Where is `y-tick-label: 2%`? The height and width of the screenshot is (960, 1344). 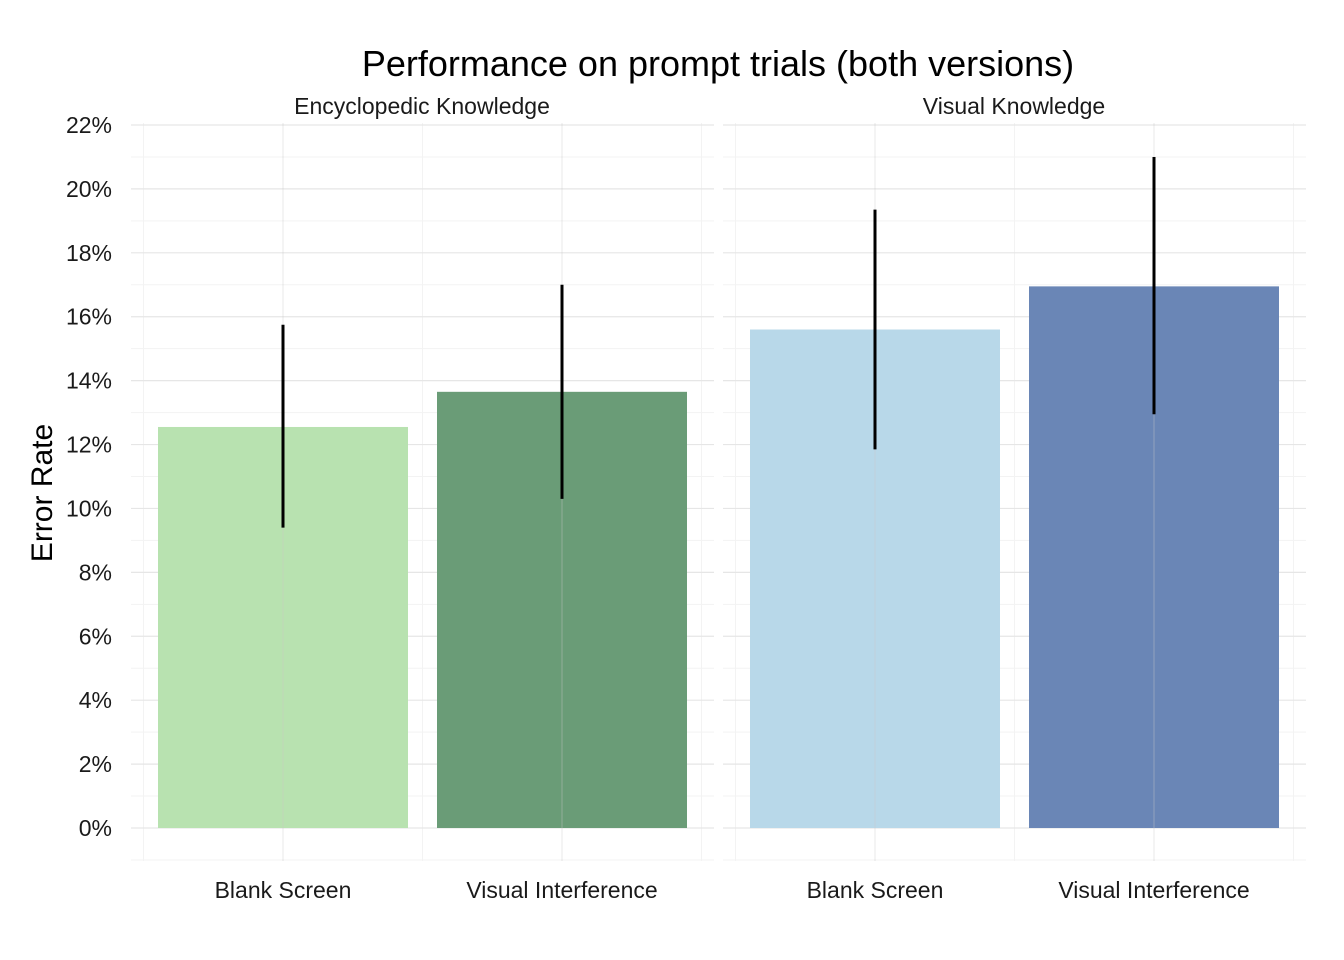
y-tick-label: 2% is located at coordinates (95, 764).